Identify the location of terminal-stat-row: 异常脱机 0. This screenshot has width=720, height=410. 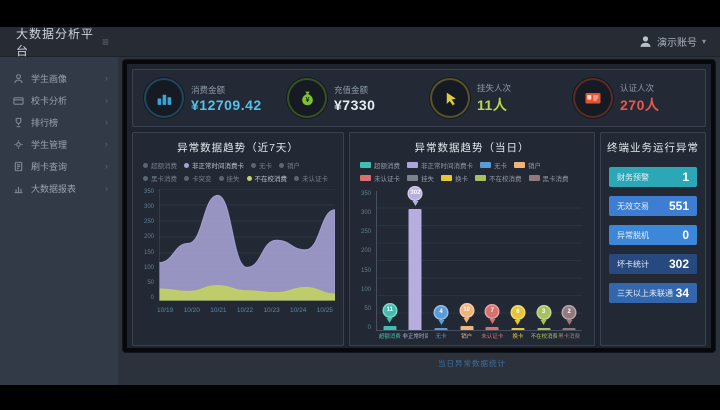
(653, 235).